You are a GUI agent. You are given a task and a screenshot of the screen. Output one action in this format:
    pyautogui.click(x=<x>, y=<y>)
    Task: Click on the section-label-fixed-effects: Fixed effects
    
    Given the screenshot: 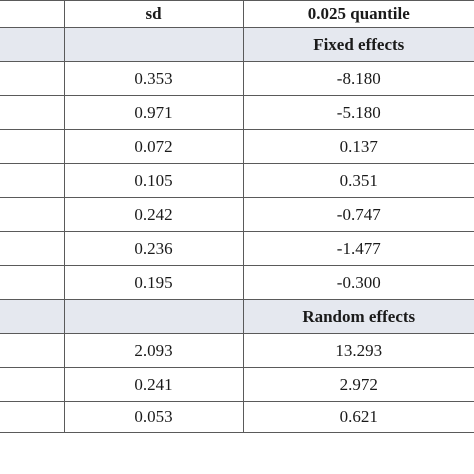 What is the action you would take?
    pyautogui.click(x=358, y=44)
    